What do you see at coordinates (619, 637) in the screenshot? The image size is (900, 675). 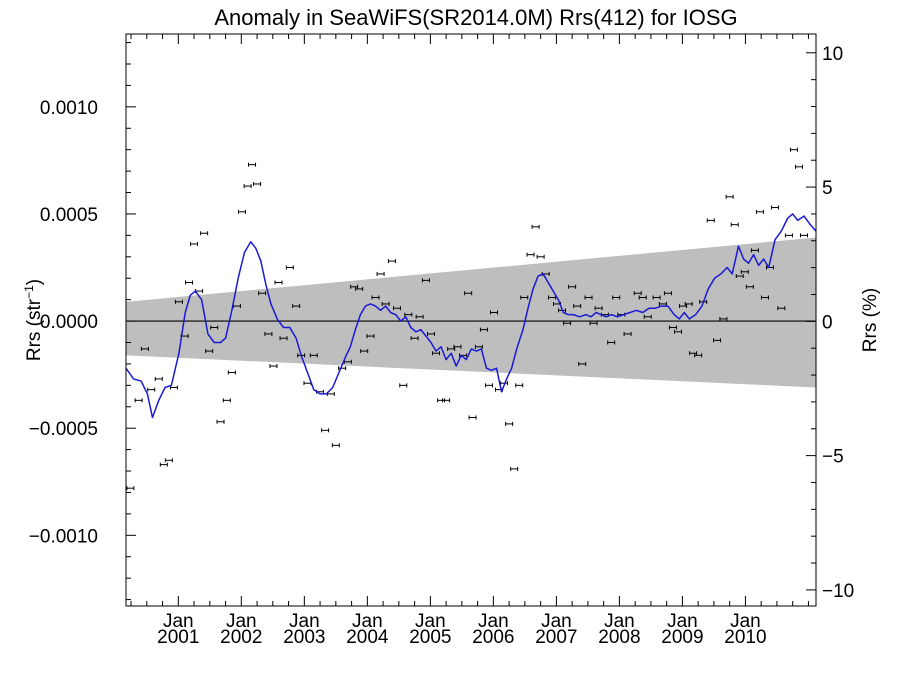 I see `x-tick-label-year: 2008` at bounding box center [619, 637].